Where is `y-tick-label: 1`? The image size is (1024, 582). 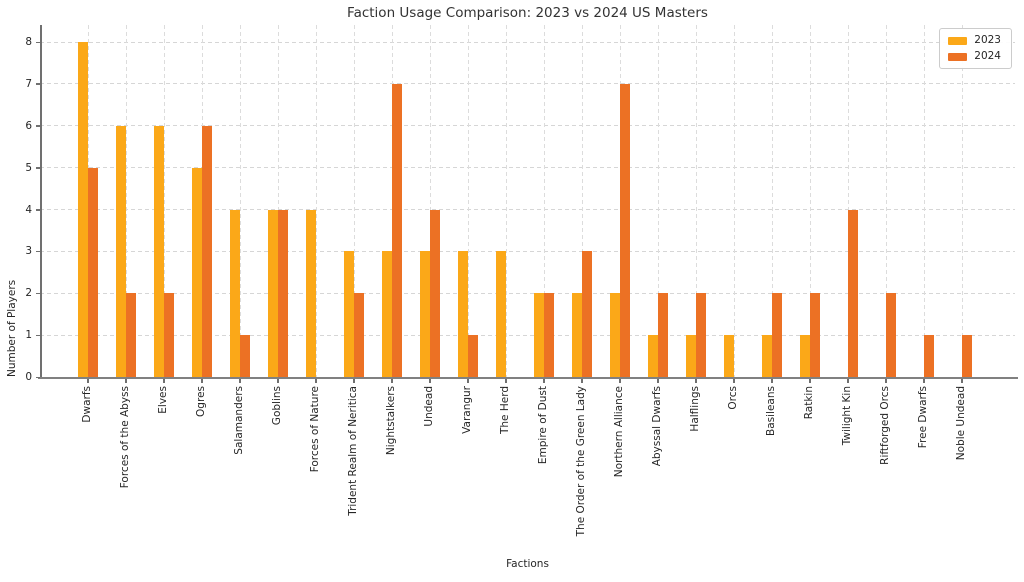
y-tick-label: 1 is located at coordinates (28, 335).